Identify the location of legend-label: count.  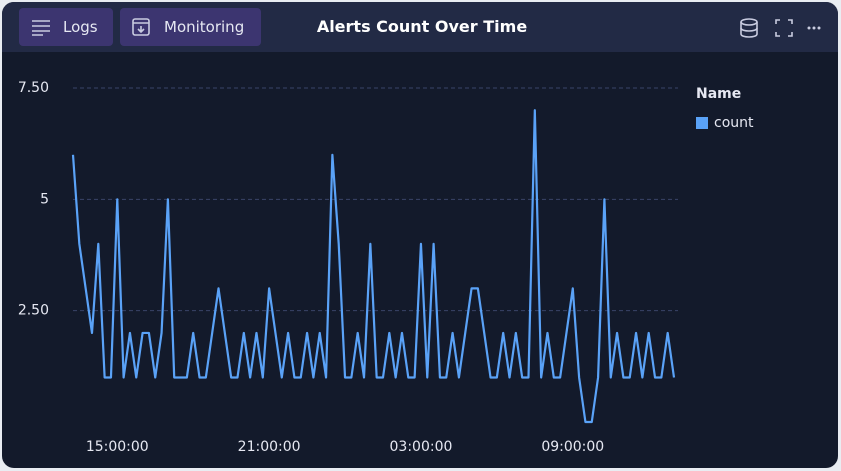
(734, 123).